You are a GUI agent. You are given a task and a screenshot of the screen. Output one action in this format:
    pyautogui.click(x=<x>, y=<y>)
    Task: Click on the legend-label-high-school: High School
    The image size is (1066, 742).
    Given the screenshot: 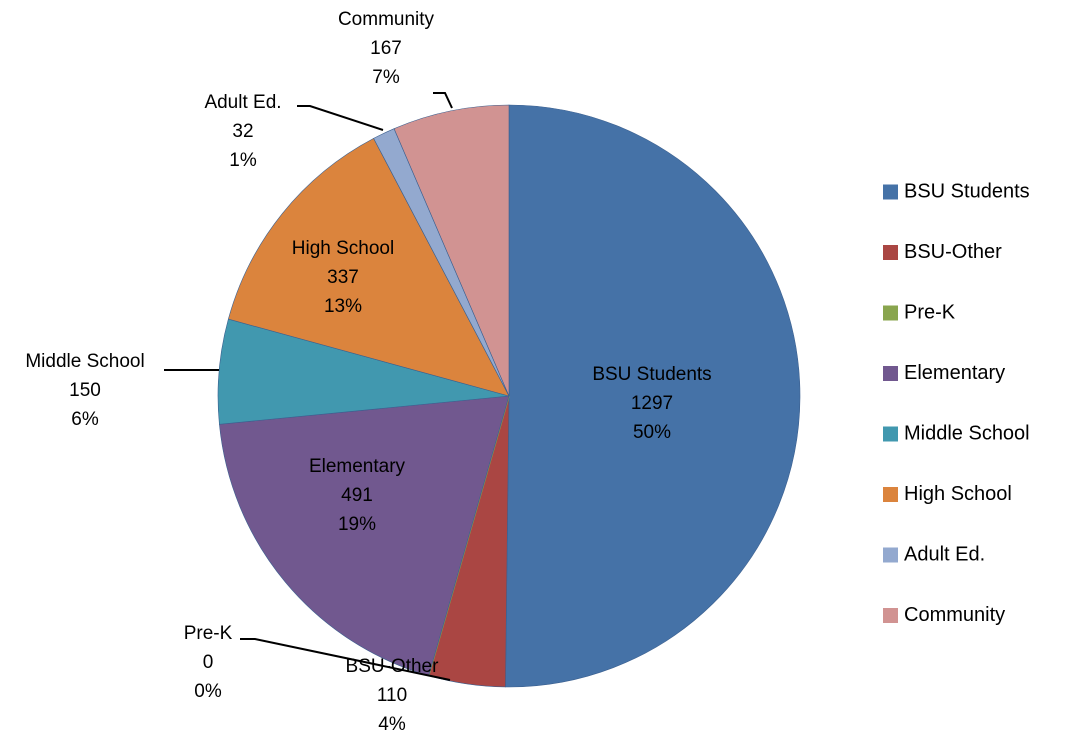 What is the action you would take?
    pyautogui.click(x=958, y=494)
    